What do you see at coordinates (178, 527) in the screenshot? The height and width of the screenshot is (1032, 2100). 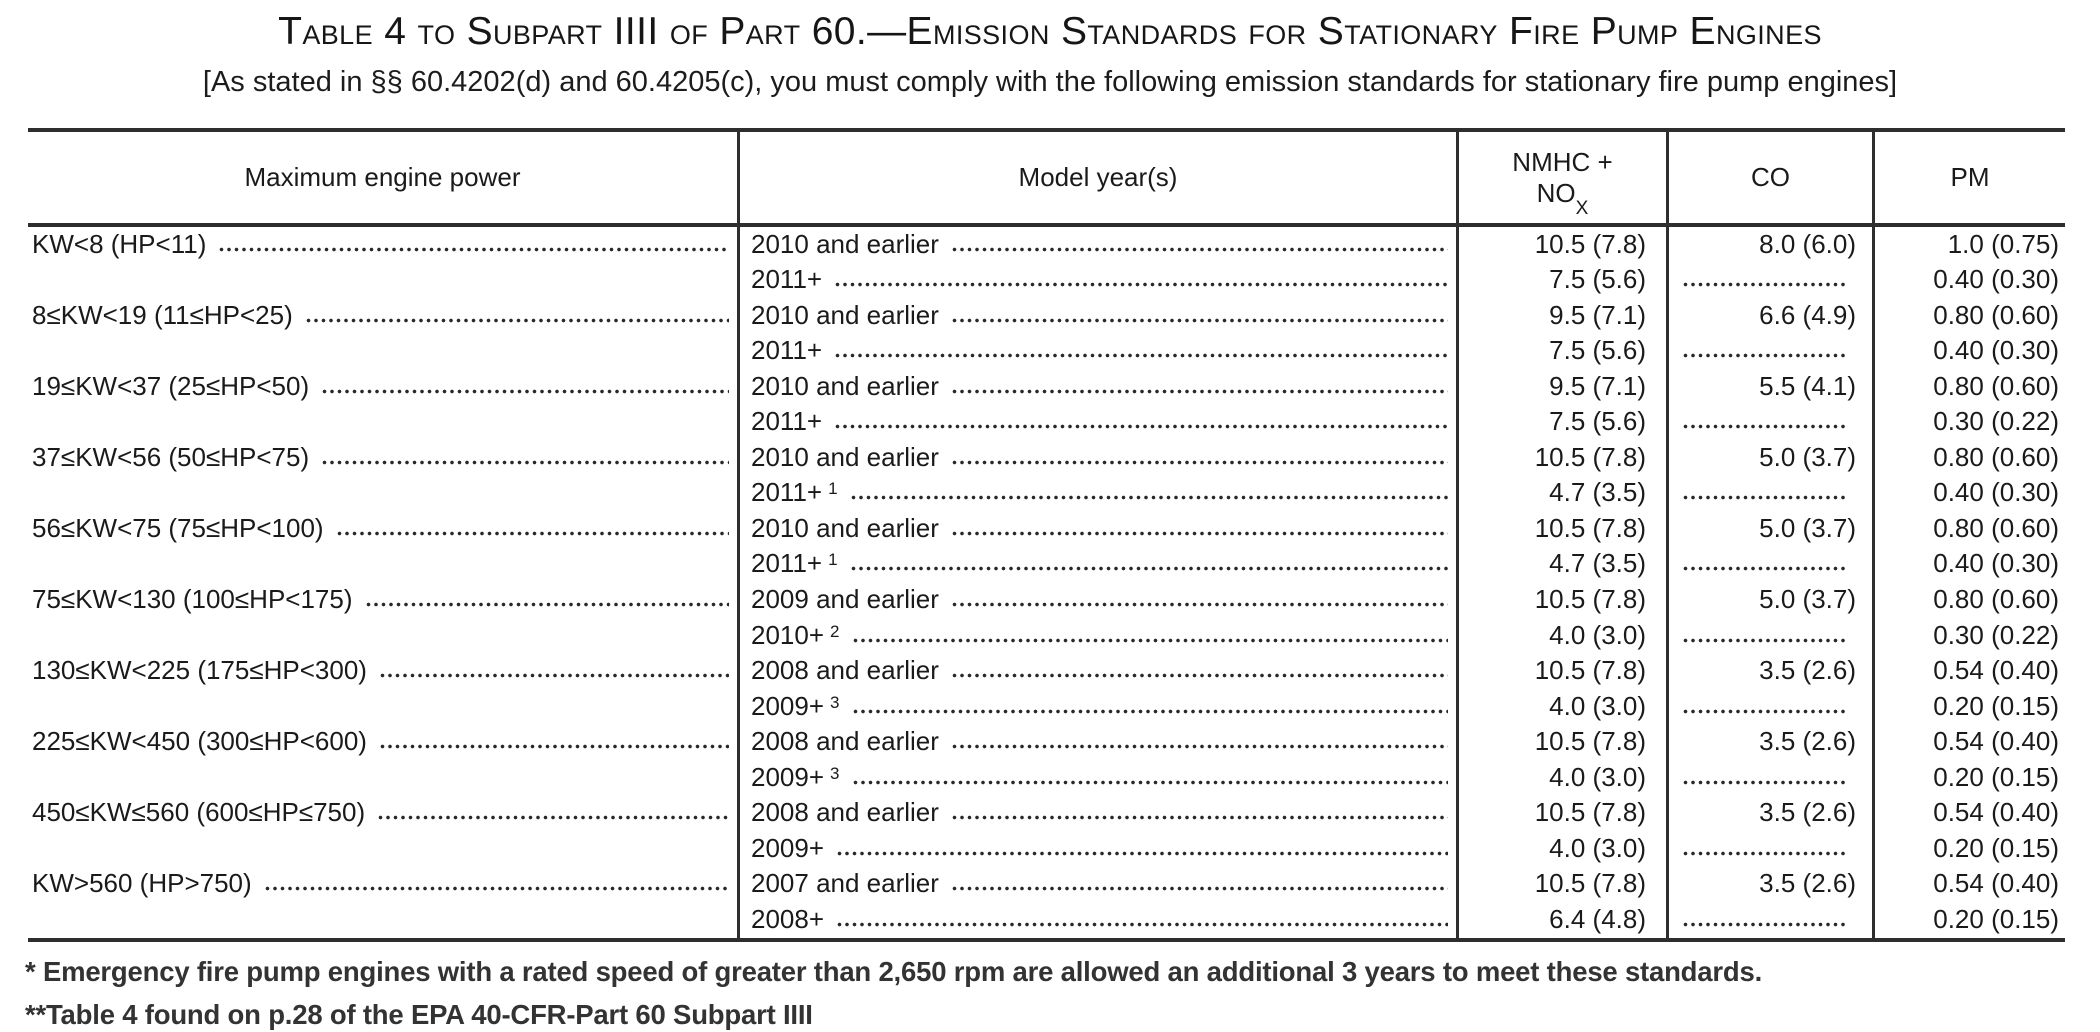 I see `engine-power-label: 56≤KW<75 (75≤HP<100)` at bounding box center [178, 527].